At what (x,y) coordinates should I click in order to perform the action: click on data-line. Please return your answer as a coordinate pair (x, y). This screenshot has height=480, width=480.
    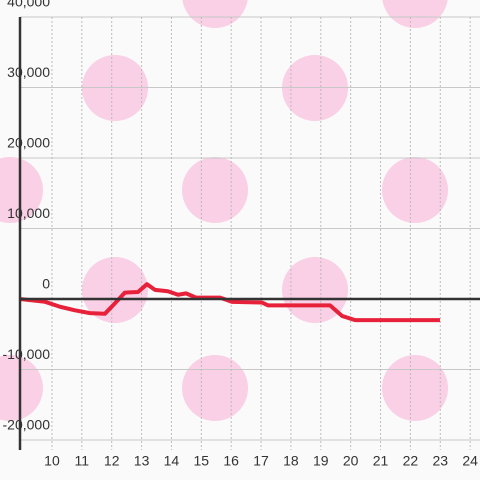
    Looking at the image, I should click on (229, 302).